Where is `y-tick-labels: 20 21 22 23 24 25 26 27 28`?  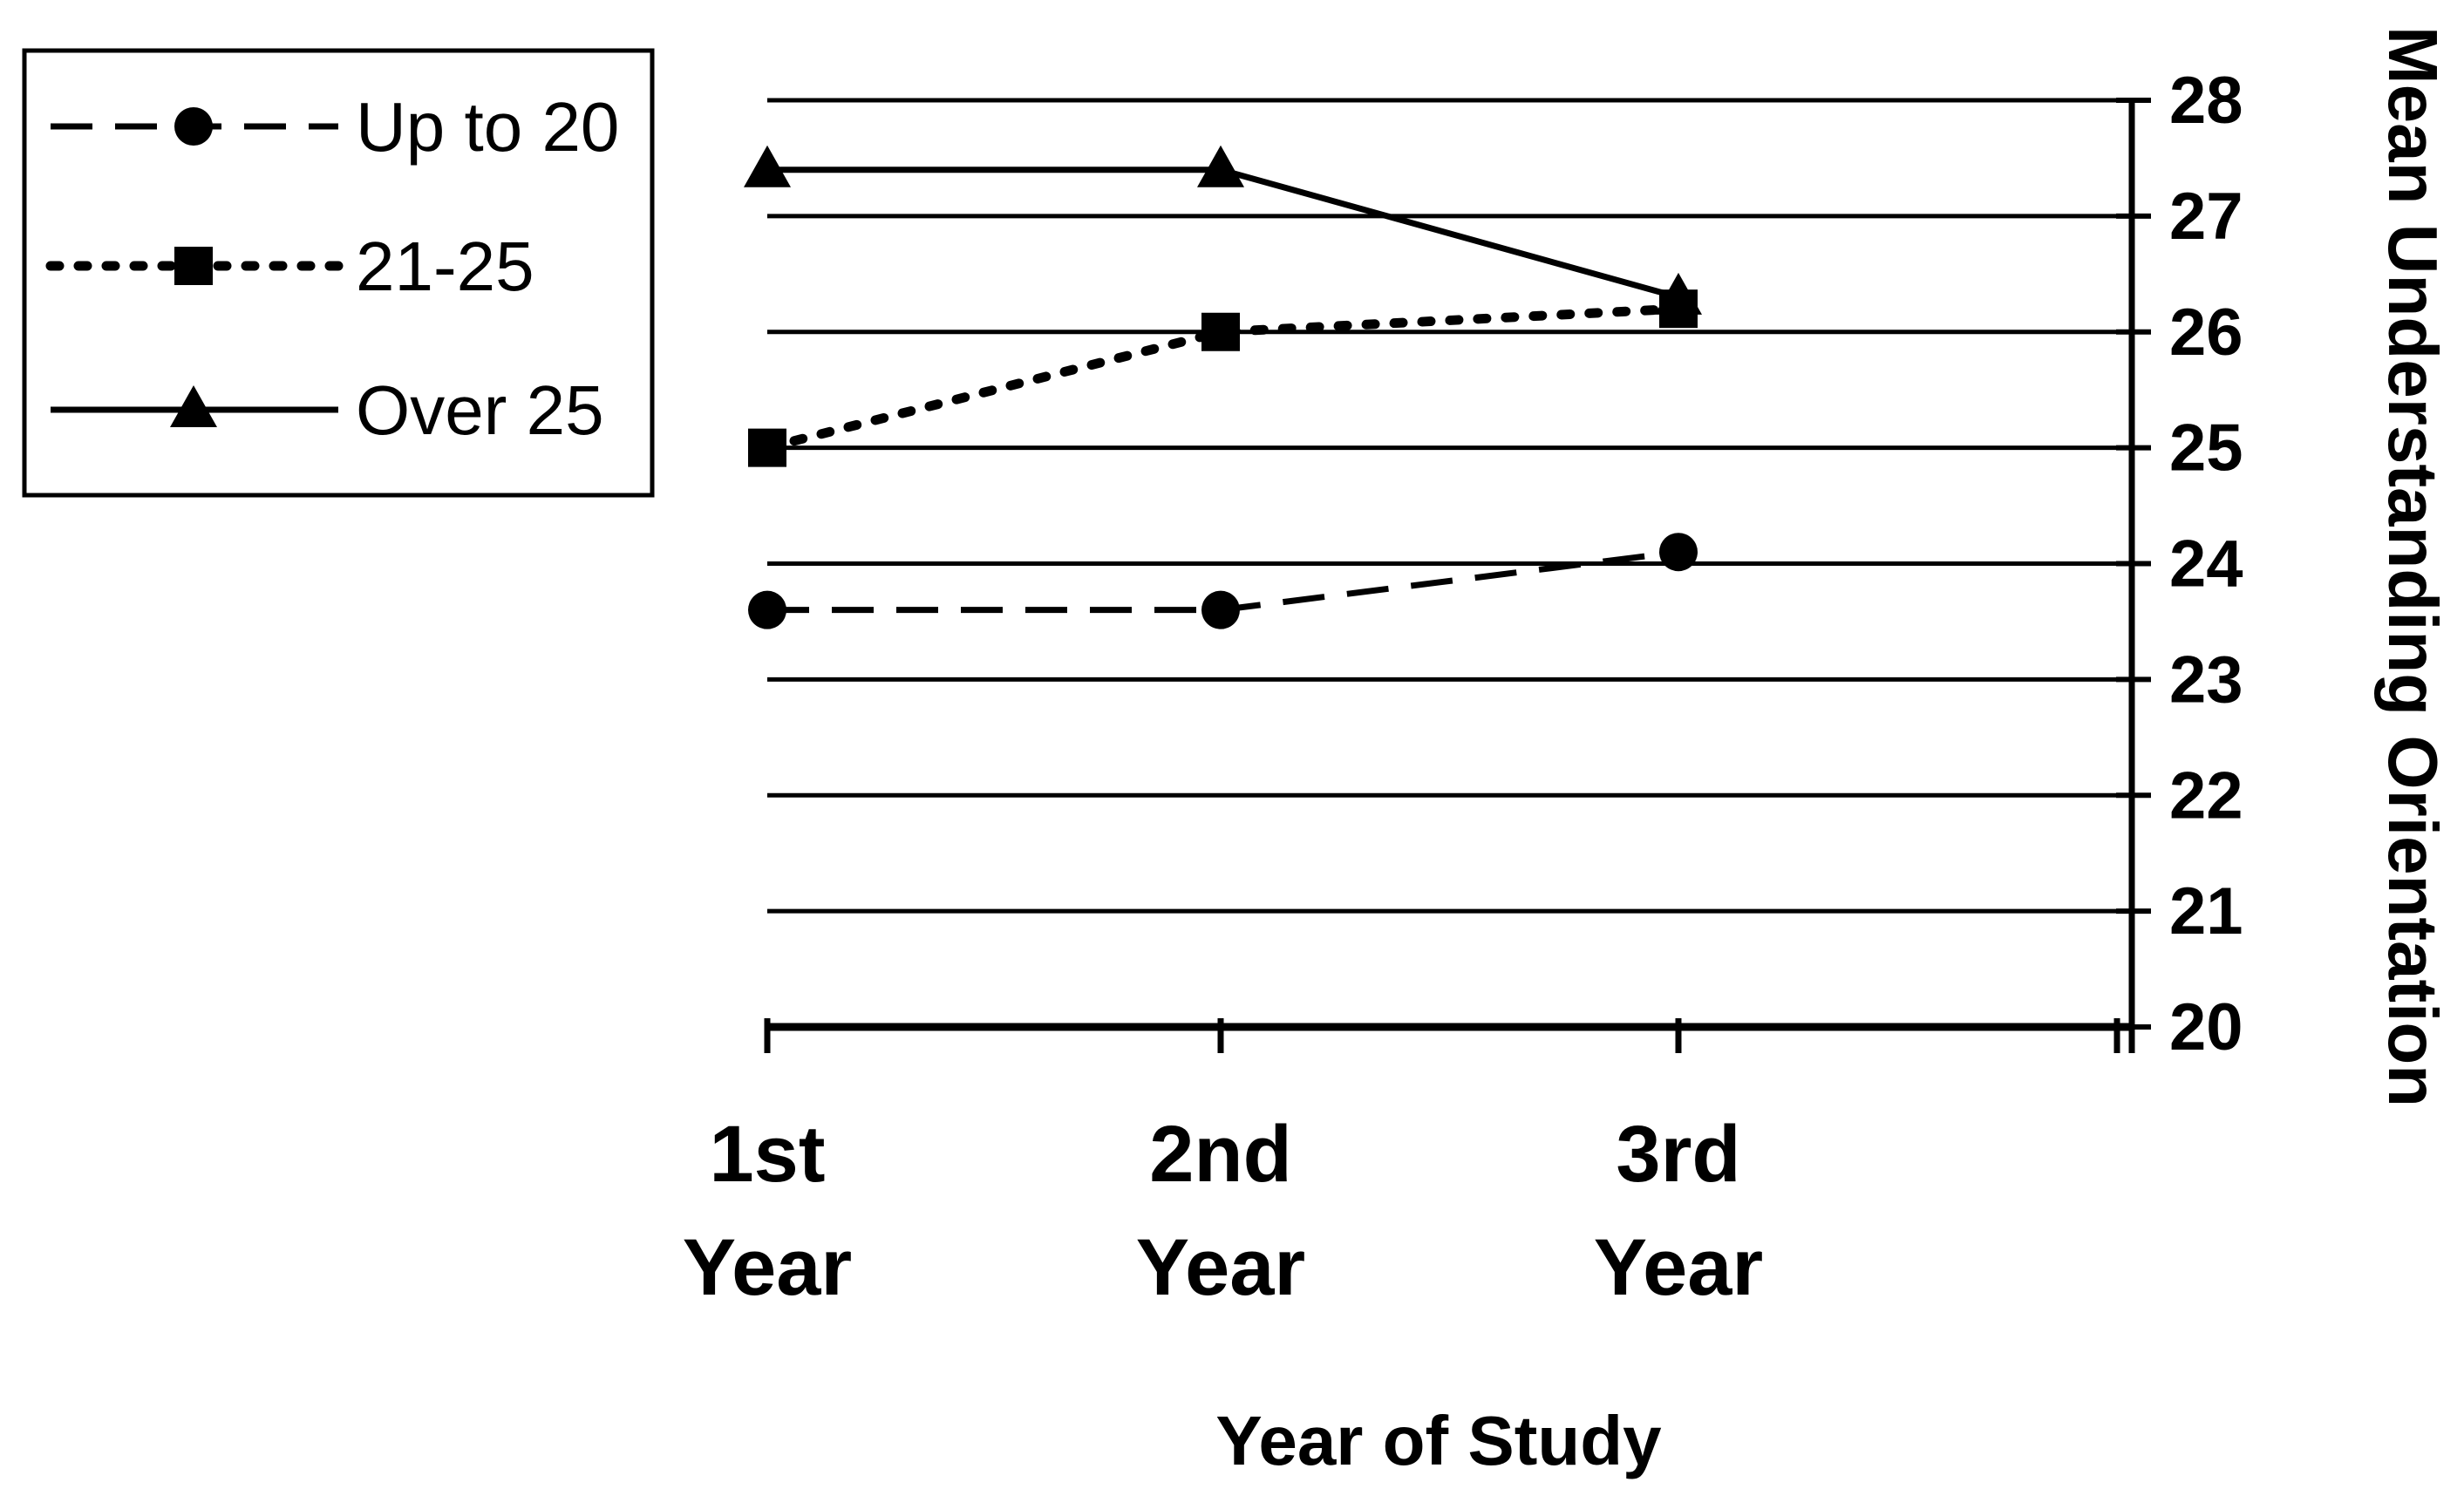
y-tick-labels: 20 21 22 23 24 25 26 27 28 is located at coordinates (2206, 564).